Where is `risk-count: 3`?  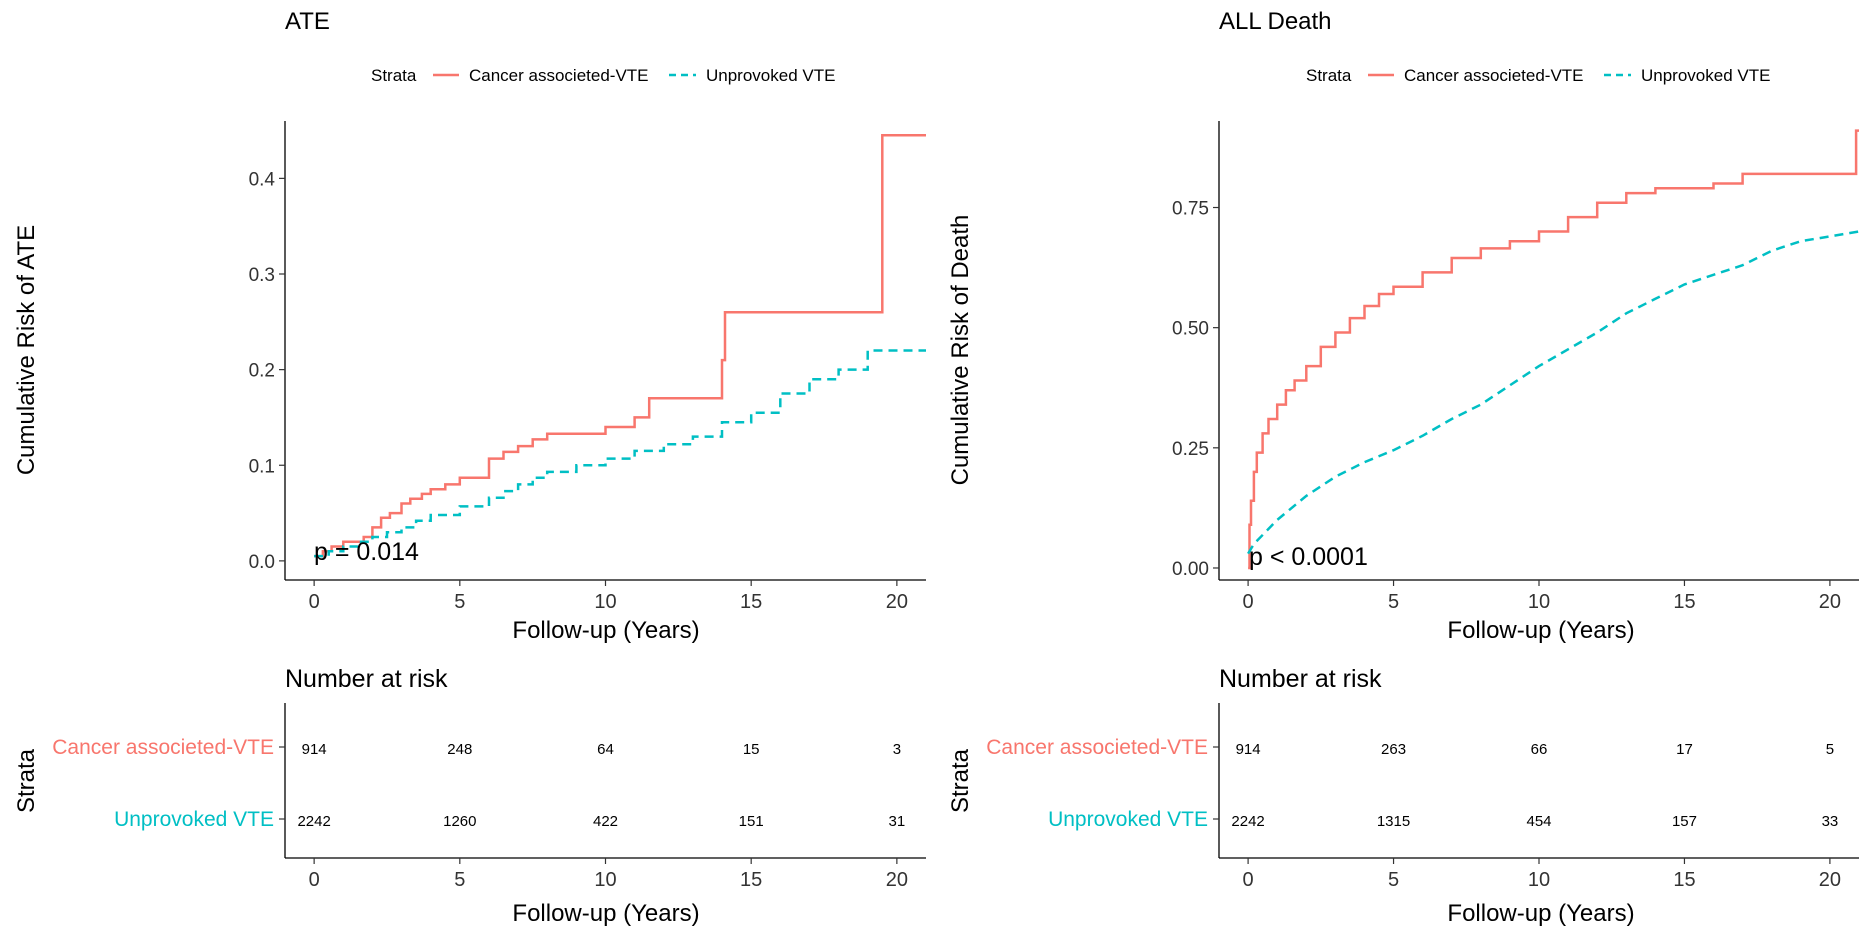 risk-count: 3 is located at coordinates (897, 749).